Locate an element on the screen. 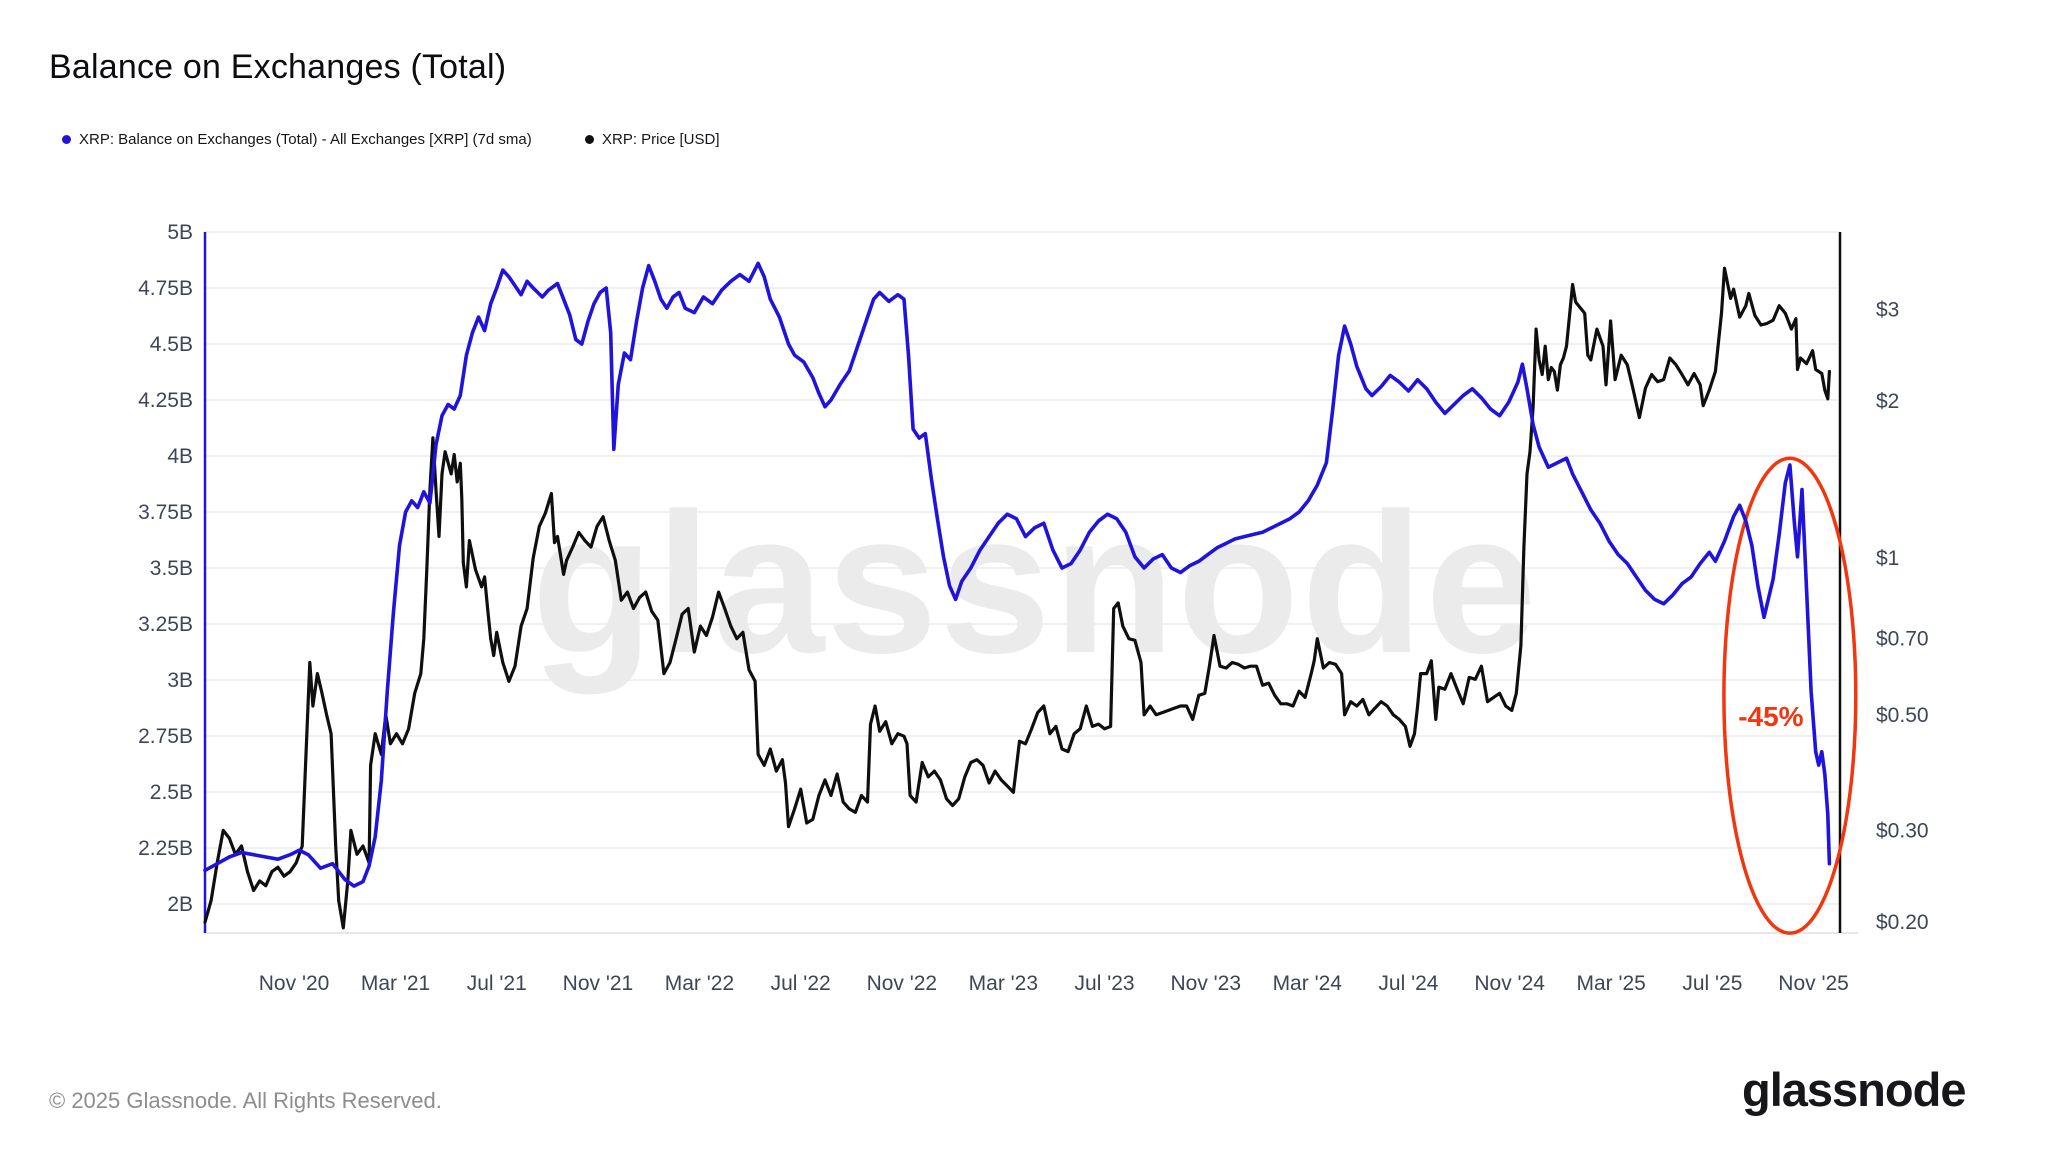 The height and width of the screenshot is (1152, 2048). svg-text: 3.5B is located at coordinates (171, 568).